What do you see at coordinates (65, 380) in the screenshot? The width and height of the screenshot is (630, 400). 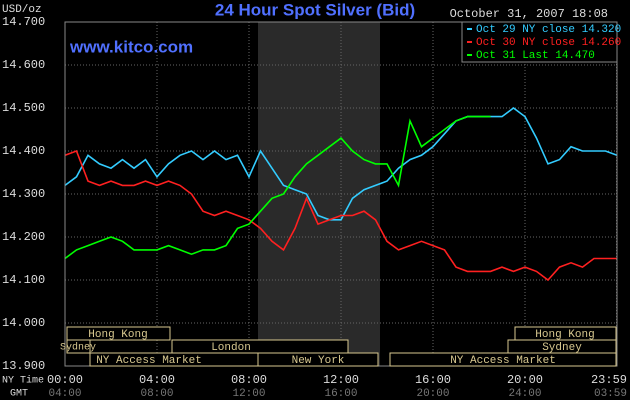 I see `x-tick-label: 00:00` at bounding box center [65, 380].